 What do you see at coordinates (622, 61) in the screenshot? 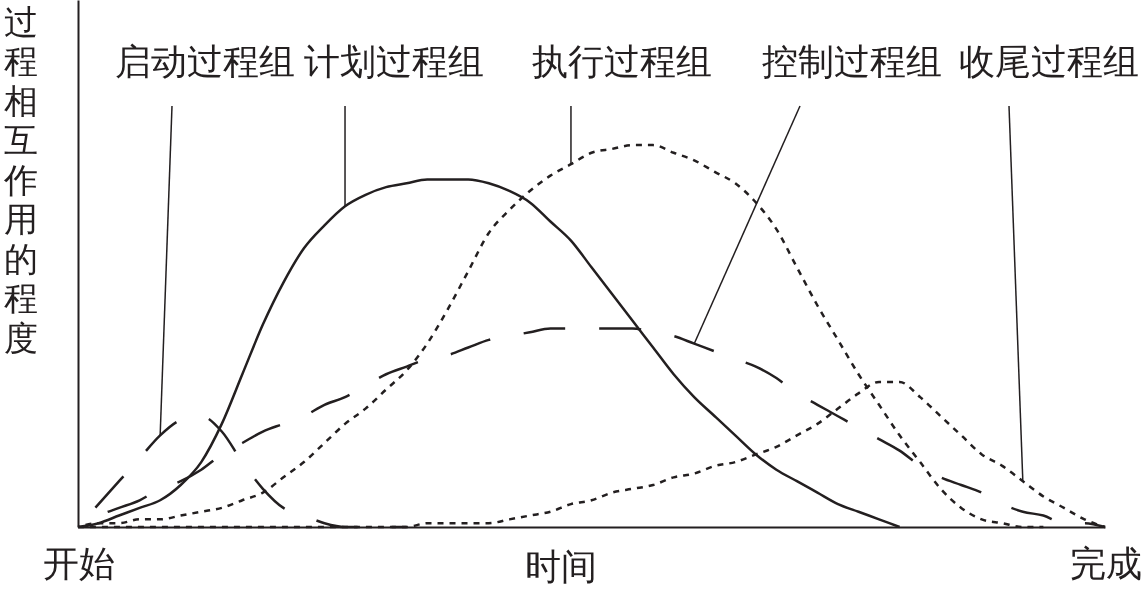
I see `text: 执行过程组` at bounding box center [622, 61].